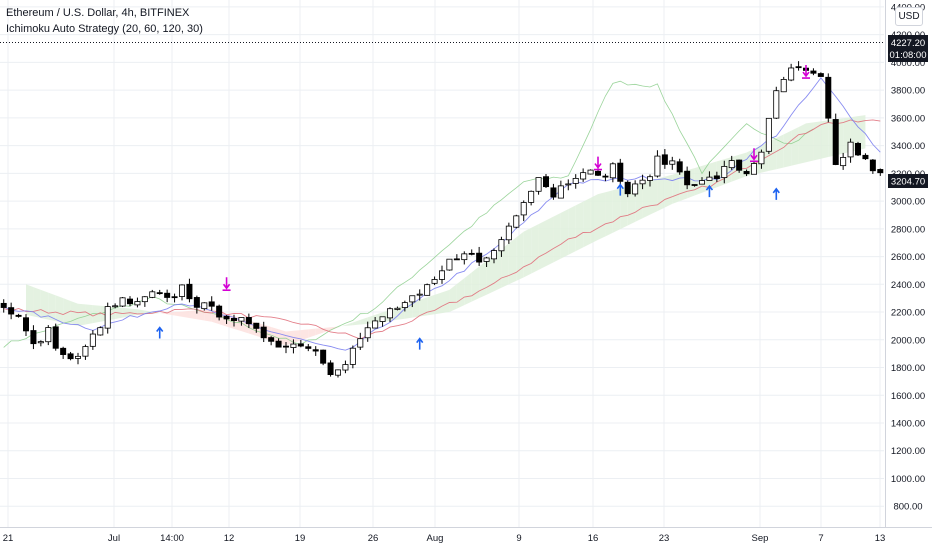  Describe the element at coordinates (8, 538) in the screenshot. I see `time-tick-label: 21` at that location.